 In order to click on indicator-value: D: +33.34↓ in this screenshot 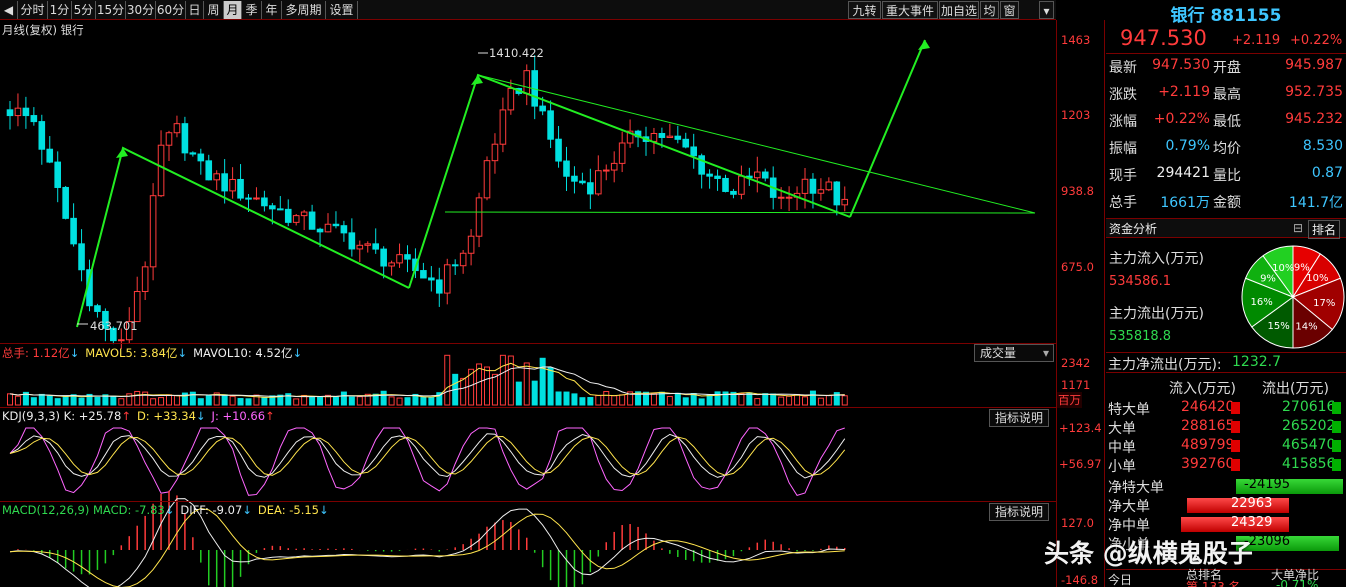, I will do `click(171, 416)`.